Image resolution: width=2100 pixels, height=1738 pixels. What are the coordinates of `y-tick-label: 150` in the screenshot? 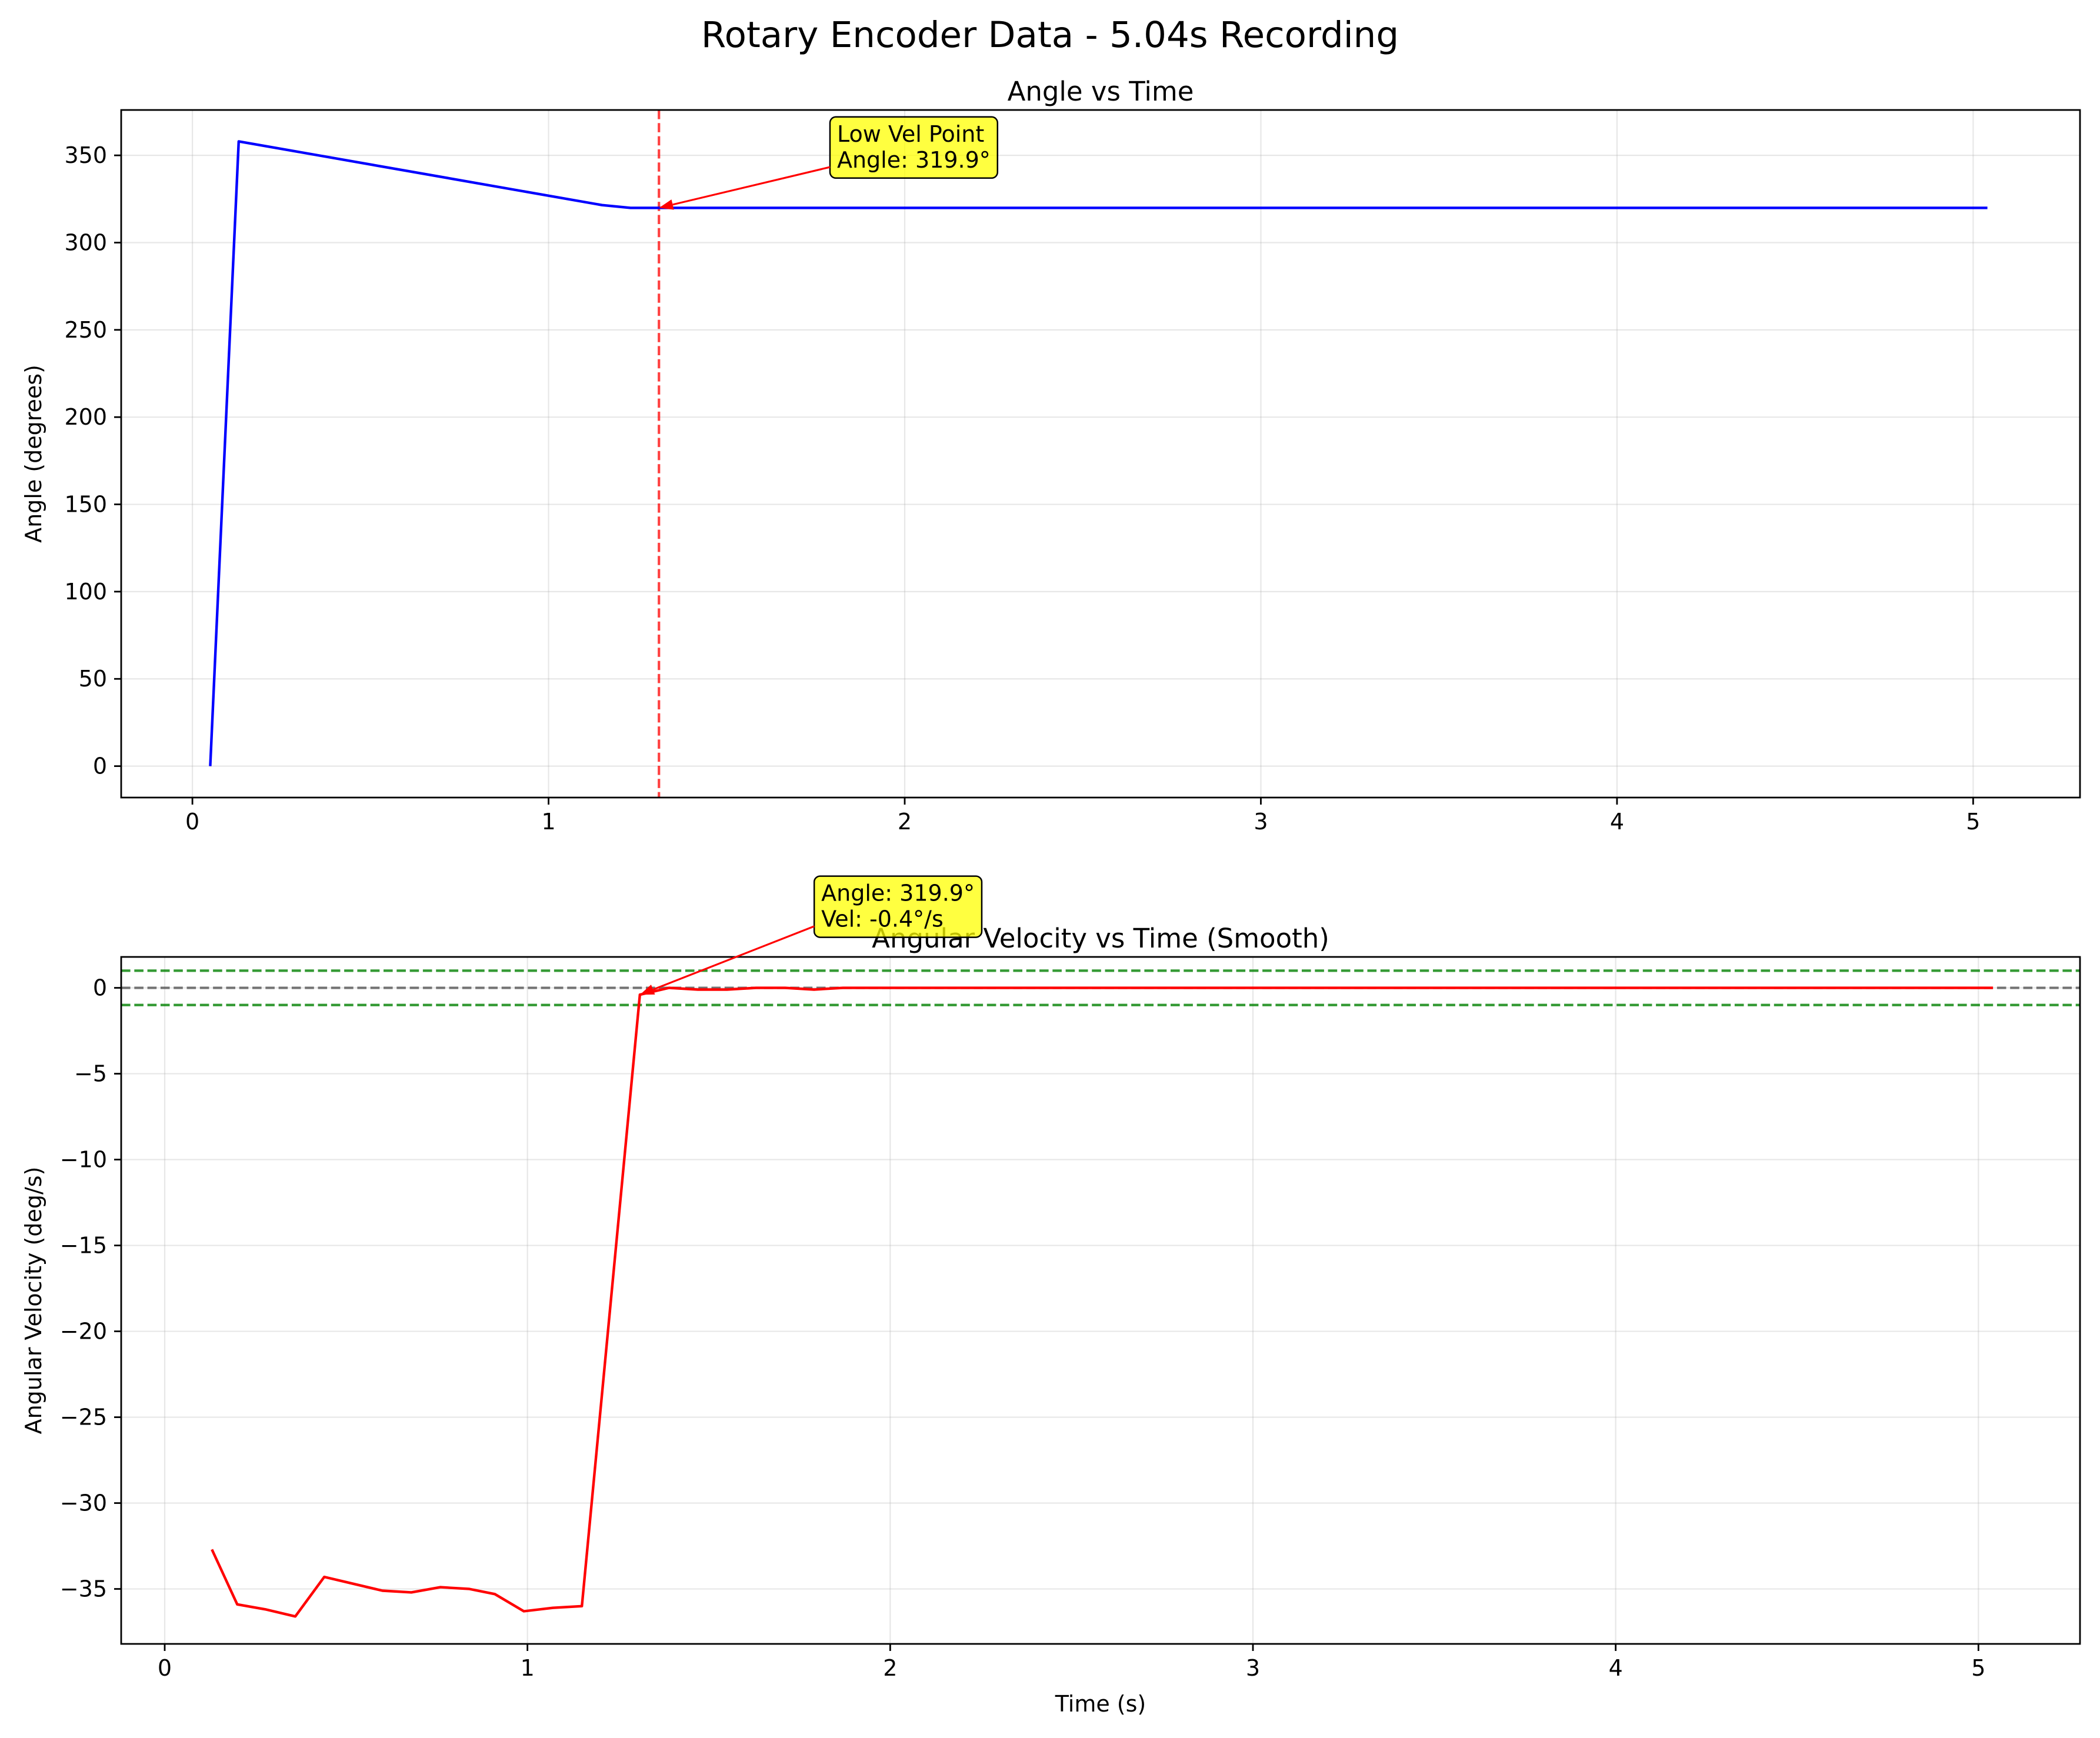 It's located at (85, 505).